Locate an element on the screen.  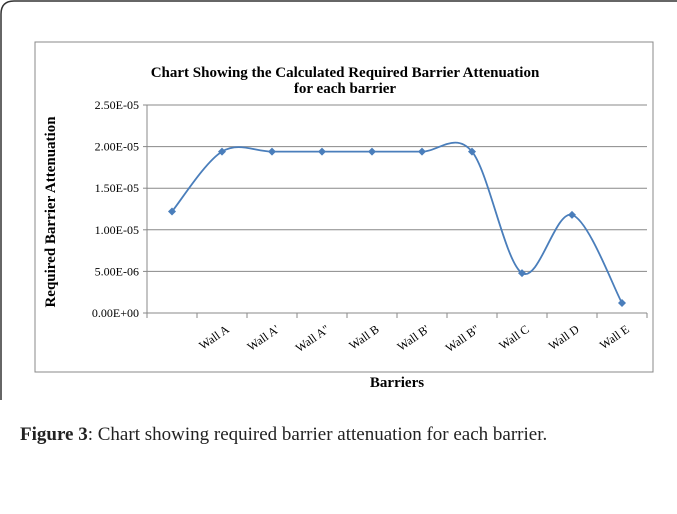
y-axis-title: Required Barrier Attenuation is located at coordinates (51, 212).